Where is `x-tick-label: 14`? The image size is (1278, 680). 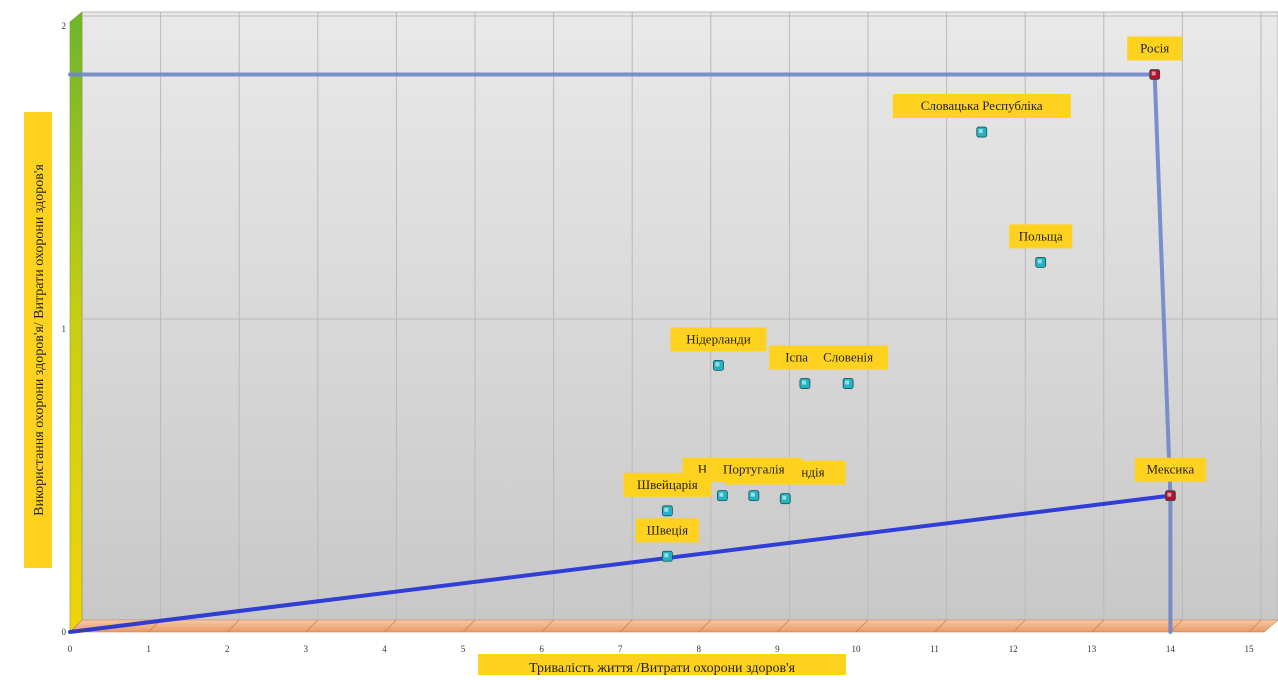 x-tick-label: 14 is located at coordinates (1171, 649).